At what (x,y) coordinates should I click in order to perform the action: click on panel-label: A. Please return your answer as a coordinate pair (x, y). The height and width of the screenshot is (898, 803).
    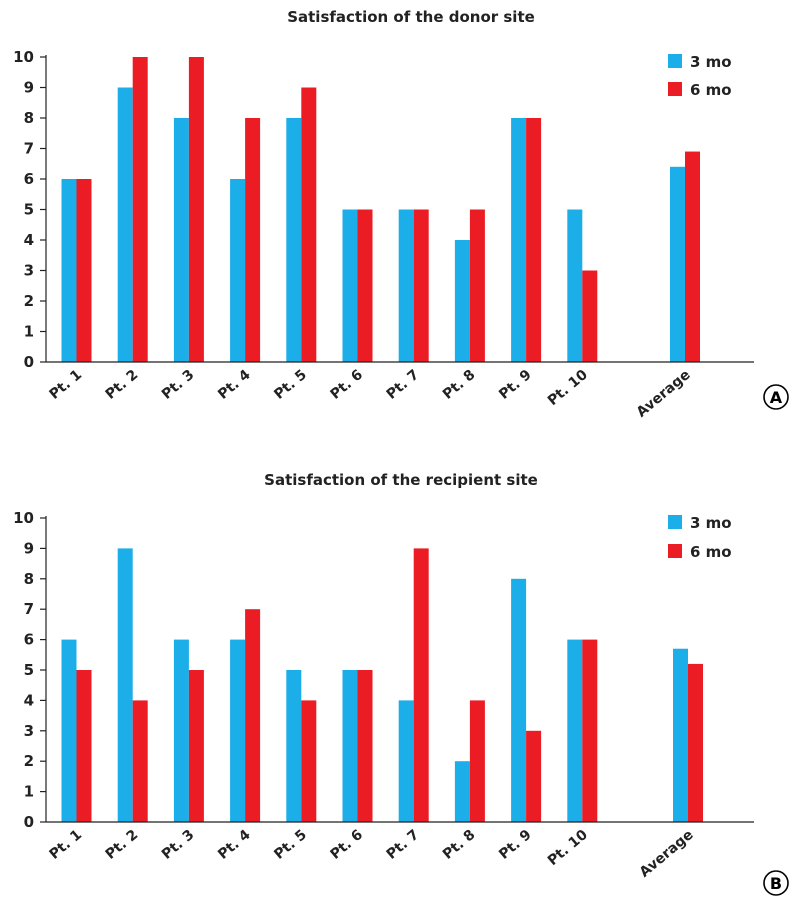
    Looking at the image, I should click on (776, 397).